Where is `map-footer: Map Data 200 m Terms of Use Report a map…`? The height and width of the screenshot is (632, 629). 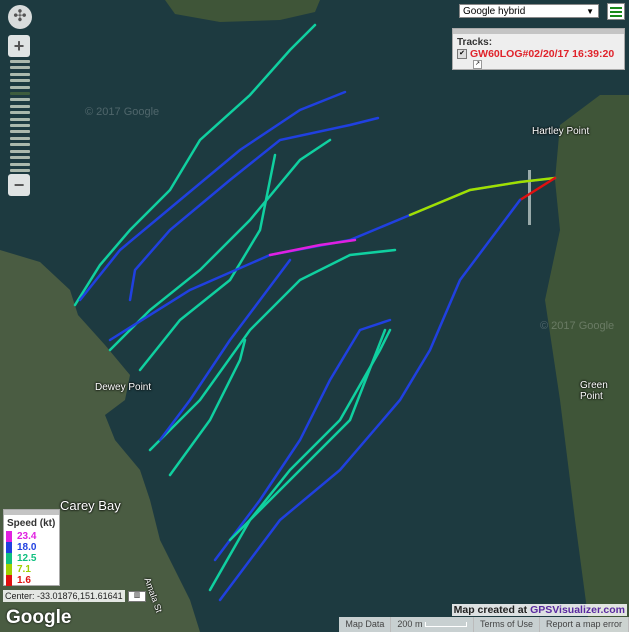 map-footer: Map Data 200 m Terms of Use Report a map… is located at coordinates (484, 624).